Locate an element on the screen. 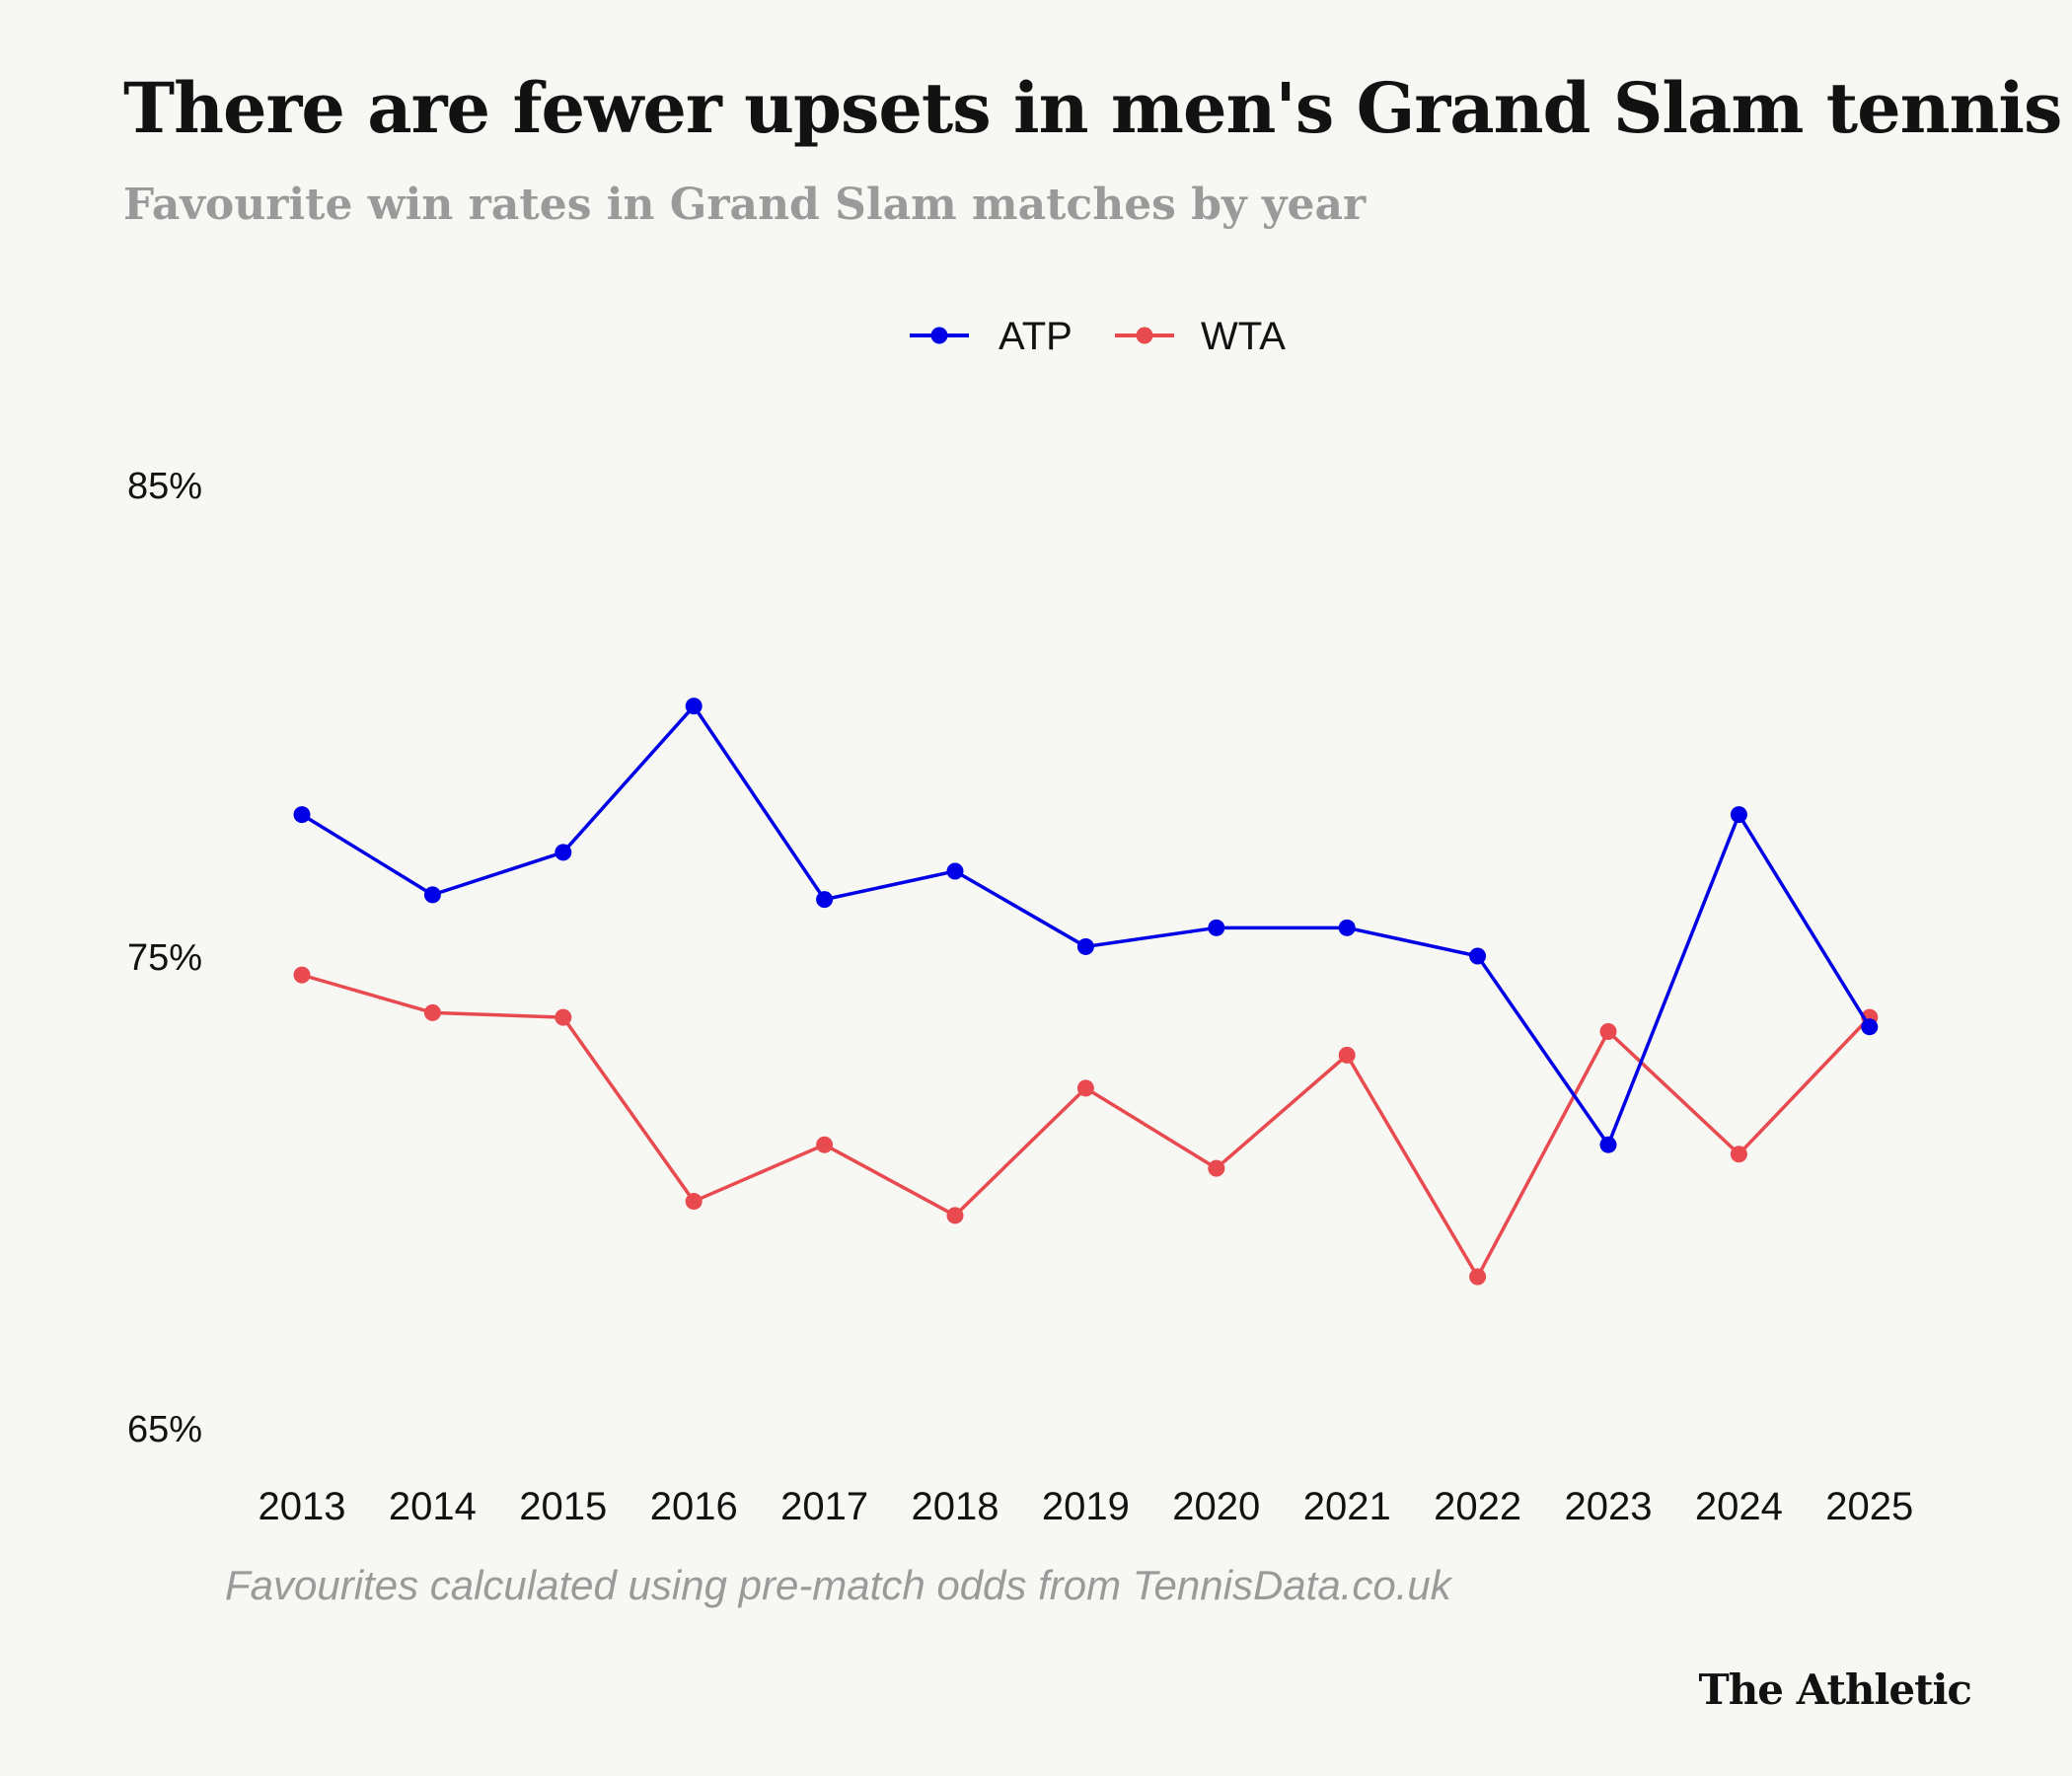  data-point-atp-2016 is located at coordinates (694, 707).